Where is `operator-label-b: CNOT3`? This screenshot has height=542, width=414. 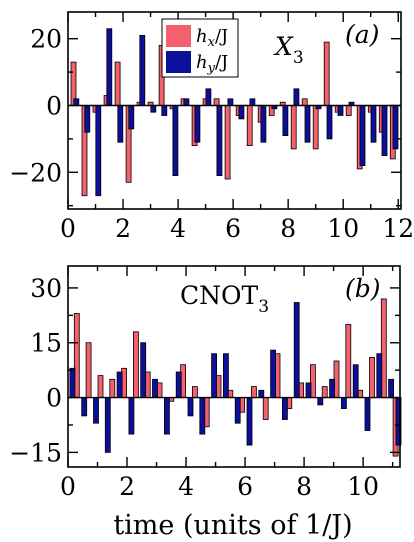 operator-label-b: CNOT3 is located at coordinates (224, 299).